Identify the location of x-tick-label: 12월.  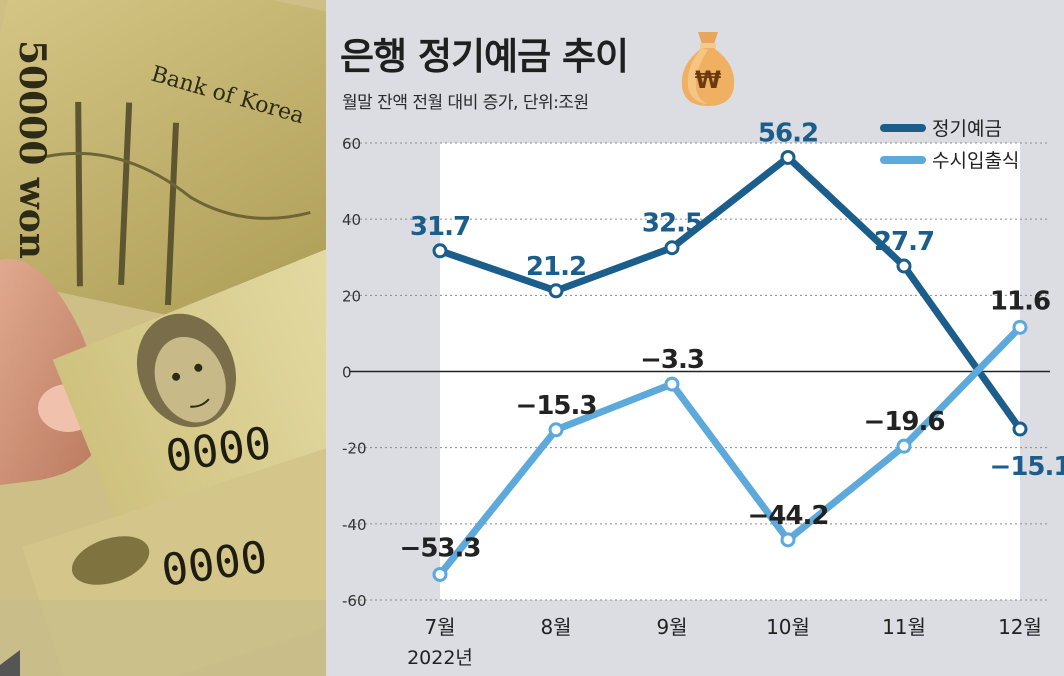
(1020, 627).